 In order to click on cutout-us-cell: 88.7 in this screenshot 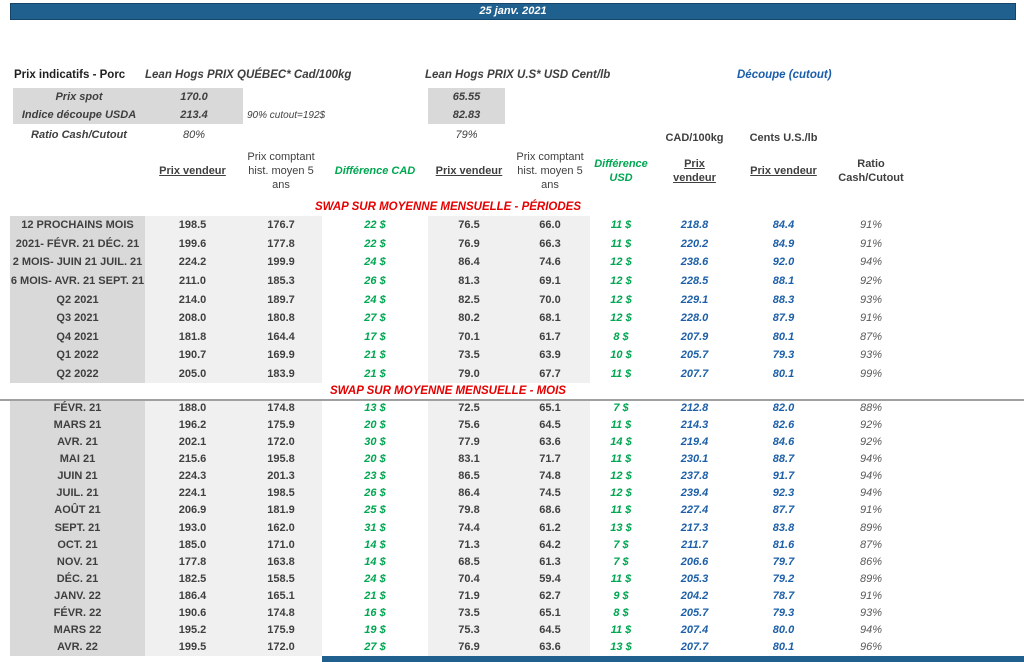, I will do `click(783, 459)`.